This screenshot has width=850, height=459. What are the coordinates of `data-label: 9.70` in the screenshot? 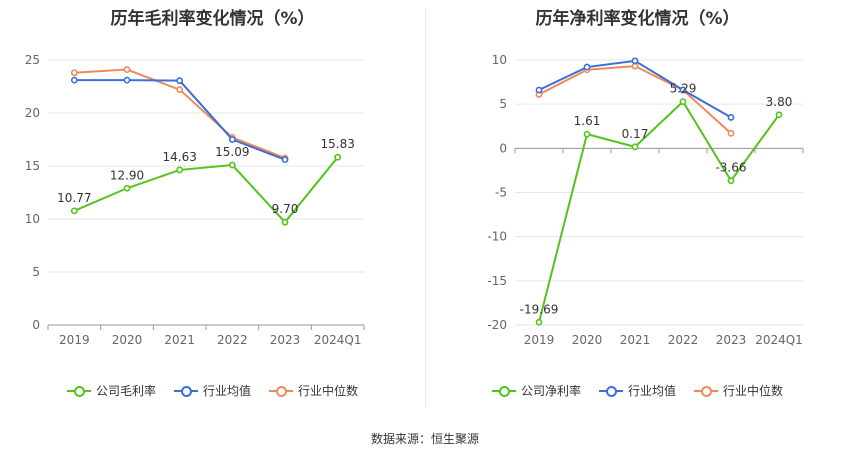 It's located at (285, 209).